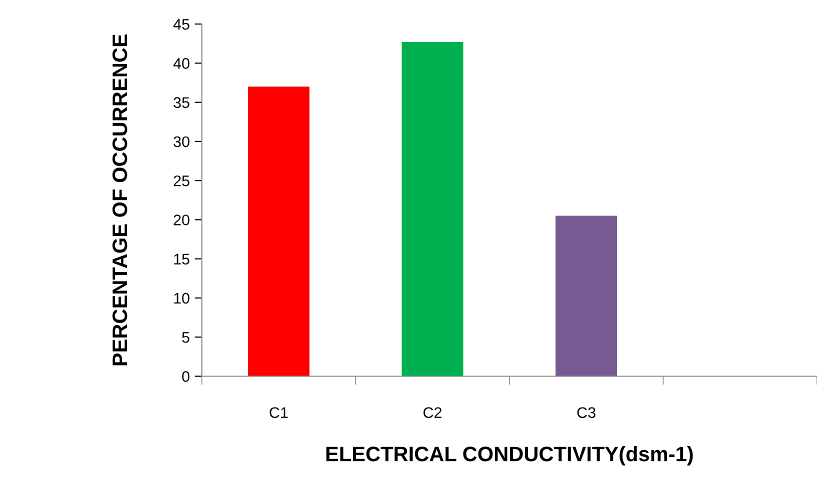  What do you see at coordinates (433, 412) in the screenshot?
I see `x-tick-label: C2` at bounding box center [433, 412].